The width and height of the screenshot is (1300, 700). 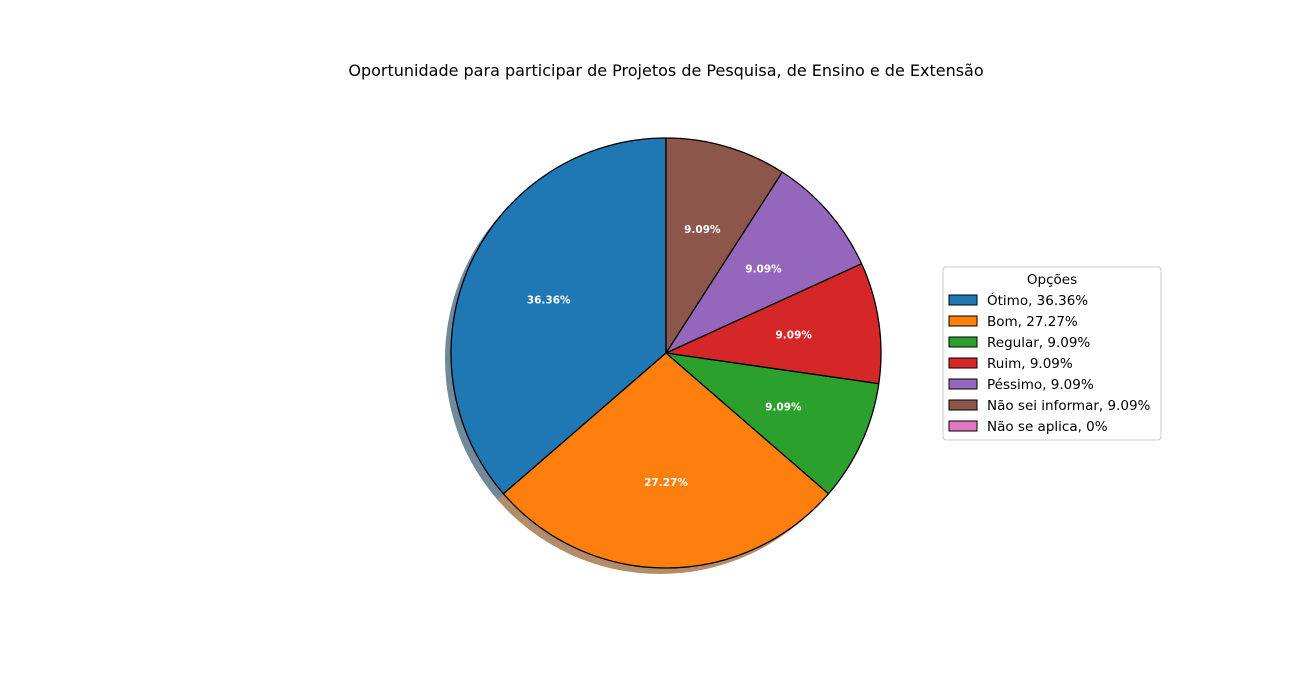 What do you see at coordinates (963, 363) in the screenshot?
I see `legend-swatch-ruim` at bounding box center [963, 363].